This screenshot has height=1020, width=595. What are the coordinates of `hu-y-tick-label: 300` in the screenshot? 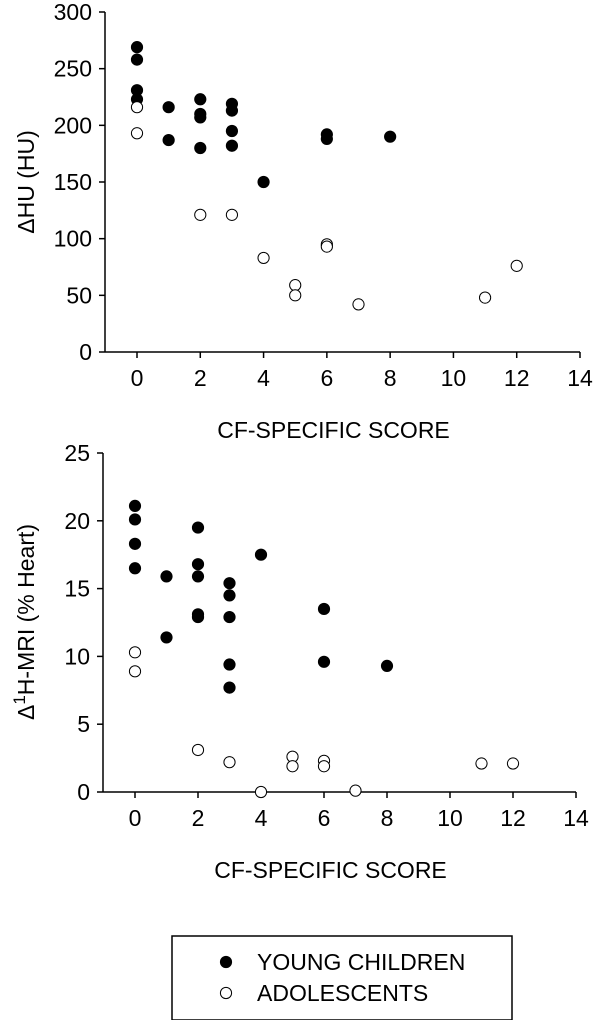 It's located at (73, 12).